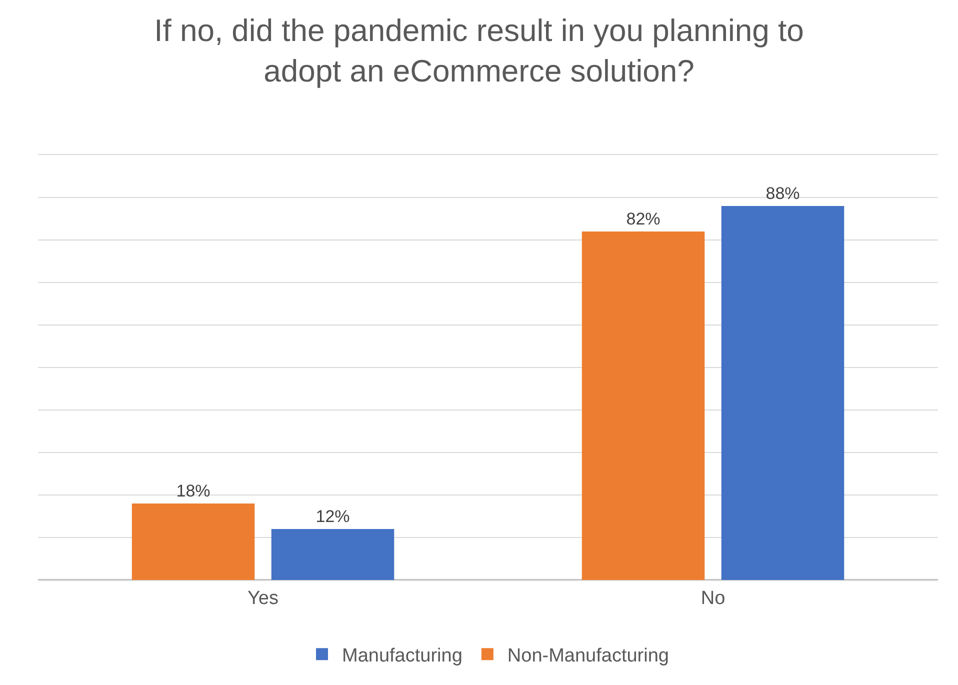 This screenshot has width=958, height=685. I want to click on x-tick-label: No, so click(713, 598).